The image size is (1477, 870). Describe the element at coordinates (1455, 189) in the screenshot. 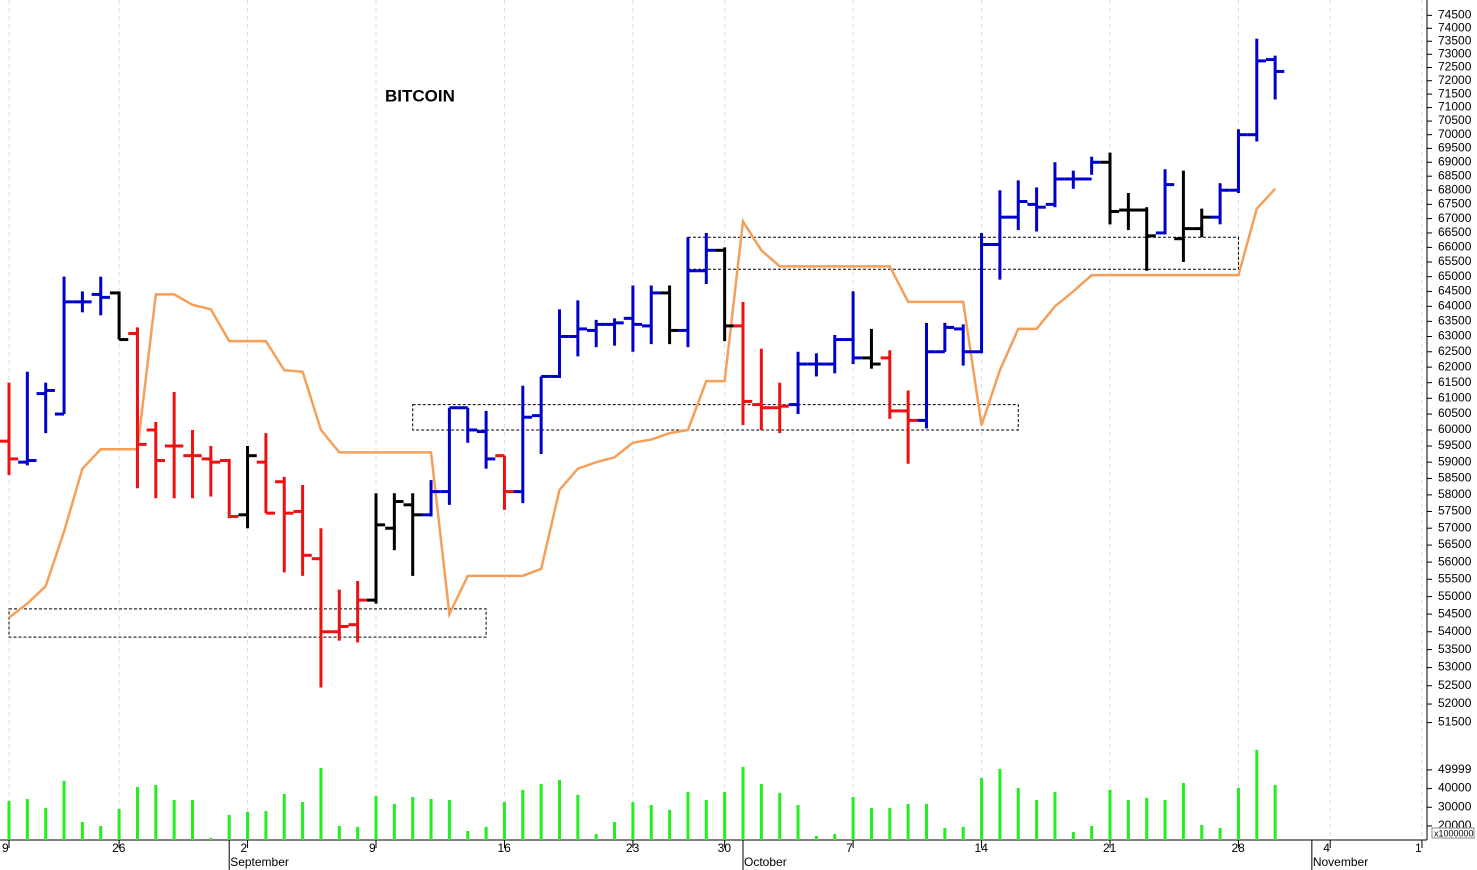

I see `y-tick-label: 68000` at that location.